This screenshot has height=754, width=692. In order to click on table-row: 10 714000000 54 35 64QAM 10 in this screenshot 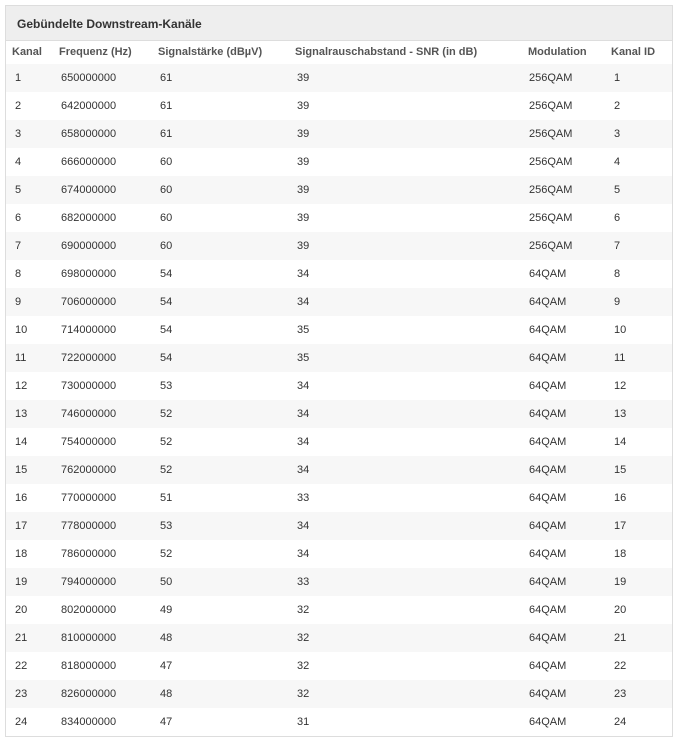, I will do `click(339, 330)`.